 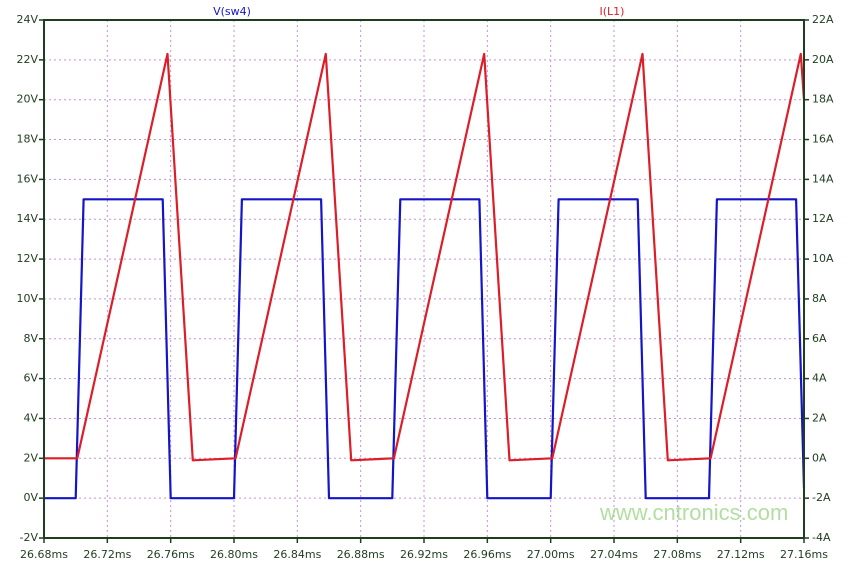 I want to click on y-right-tick-label: 8A, so click(x=819, y=298).